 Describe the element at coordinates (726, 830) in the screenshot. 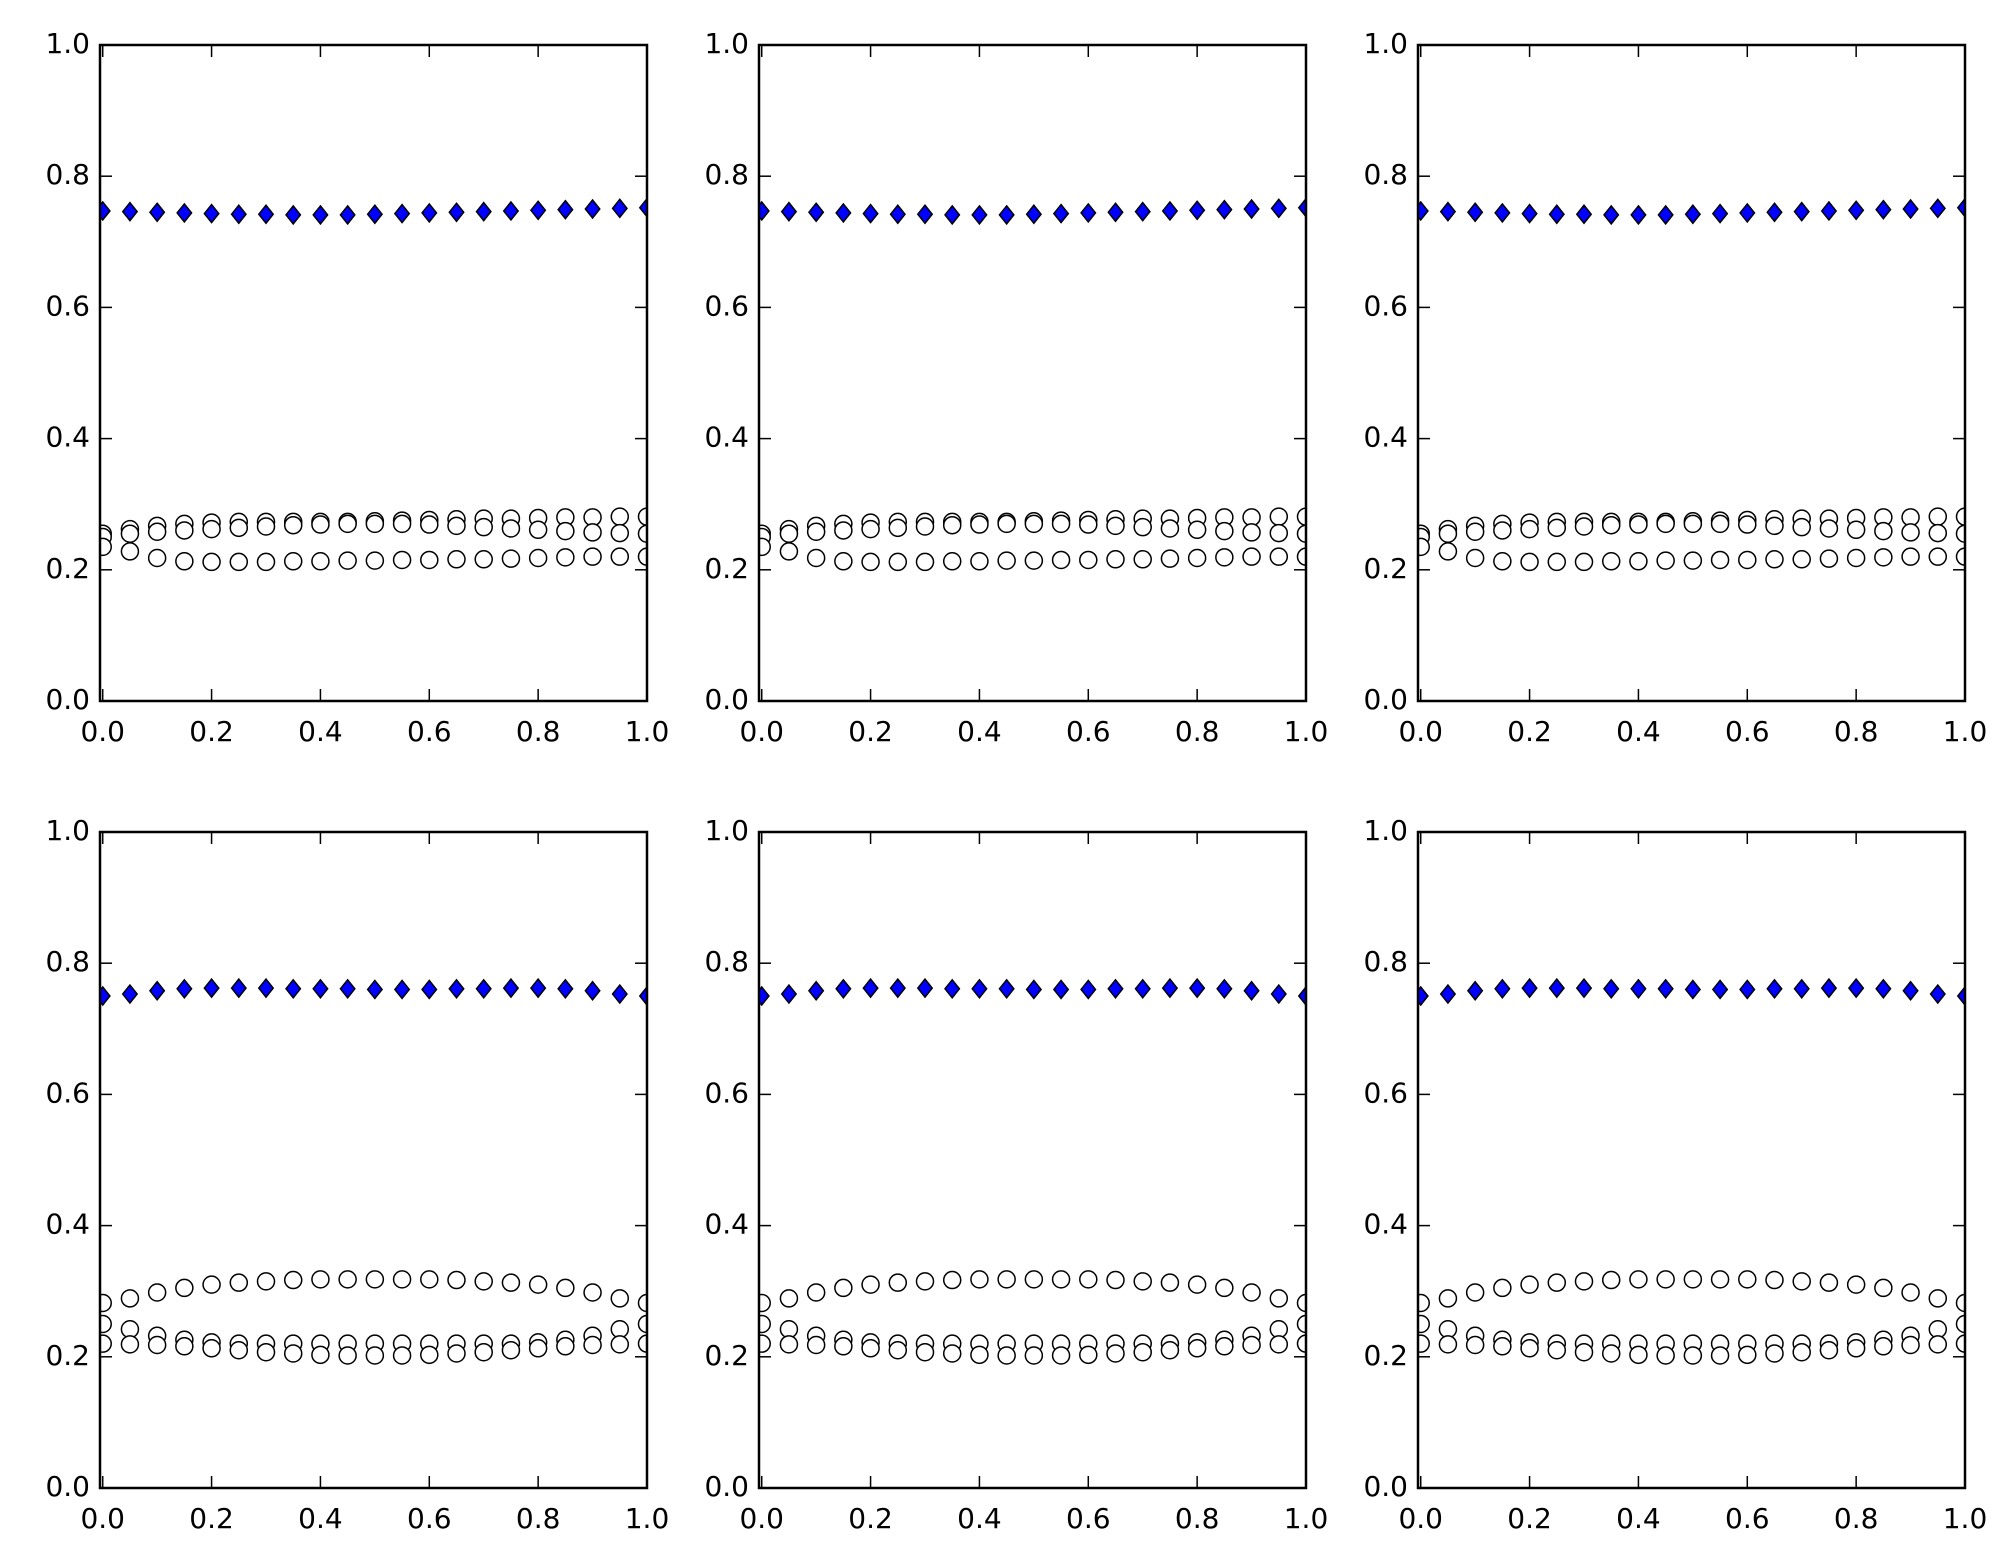

I see `y-tick-label: 1.0` at that location.